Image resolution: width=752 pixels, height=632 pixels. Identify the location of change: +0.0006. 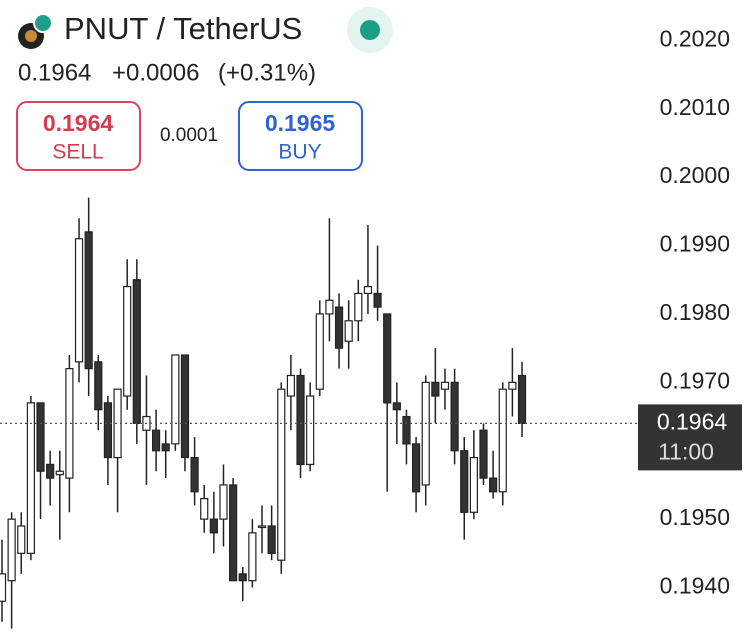
(155, 72).